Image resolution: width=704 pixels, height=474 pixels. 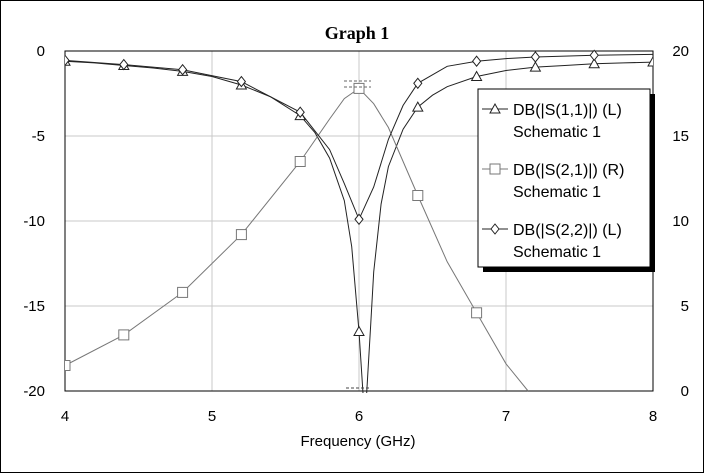 What do you see at coordinates (567, 230) in the screenshot?
I see `legend-series-name: DB(|S(2,2)|) (L)` at bounding box center [567, 230].